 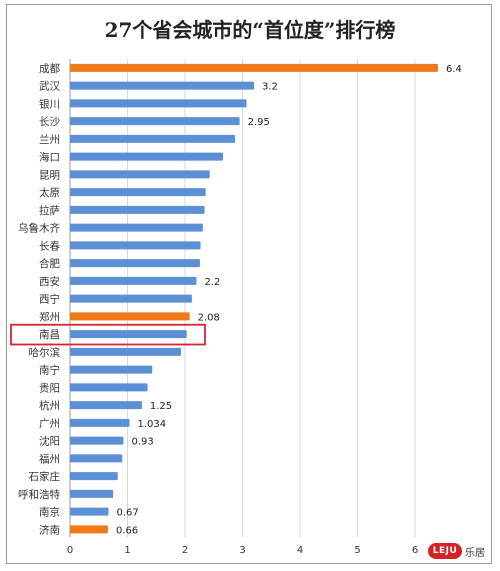 What do you see at coordinates (49, 281) in the screenshot?
I see `category-label: 西安` at bounding box center [49, 281].